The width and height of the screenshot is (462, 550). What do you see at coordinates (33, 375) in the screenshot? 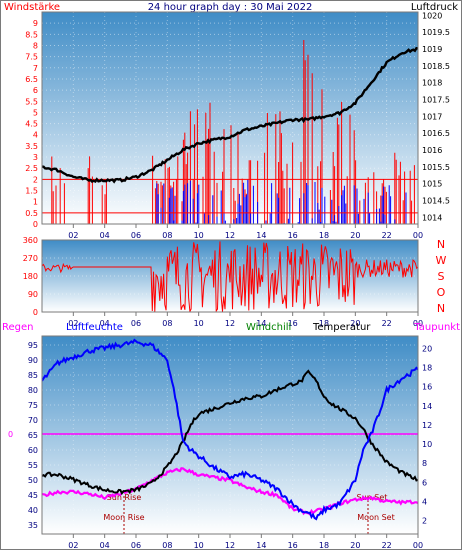
I see `humidity-tick-label: 85` at bounding box center [33, 375].